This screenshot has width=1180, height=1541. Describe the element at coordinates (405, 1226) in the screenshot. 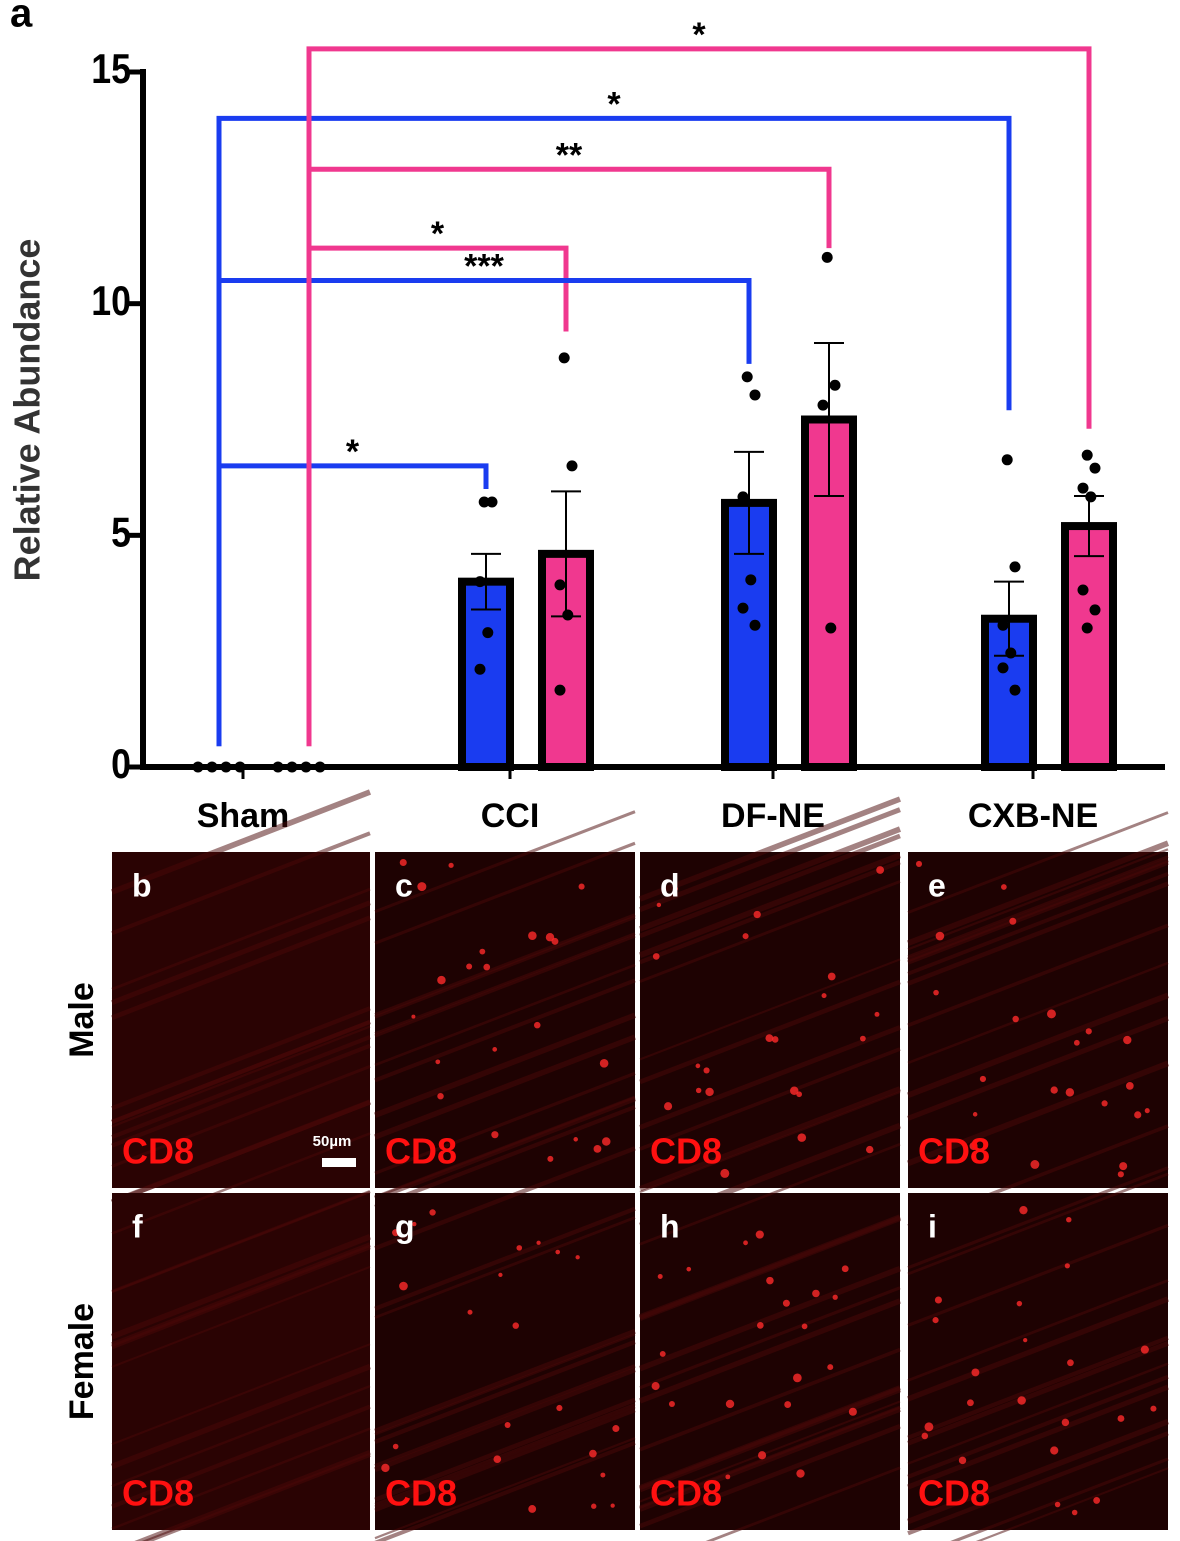

I see `panel-letter: g` at that location.